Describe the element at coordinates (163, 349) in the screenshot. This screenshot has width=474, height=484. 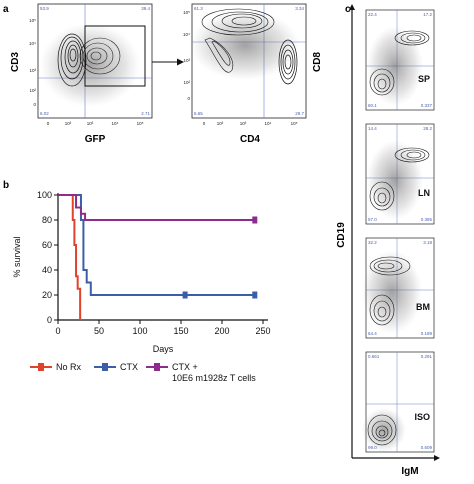
I see `survival-xlabel: Days` at that location.